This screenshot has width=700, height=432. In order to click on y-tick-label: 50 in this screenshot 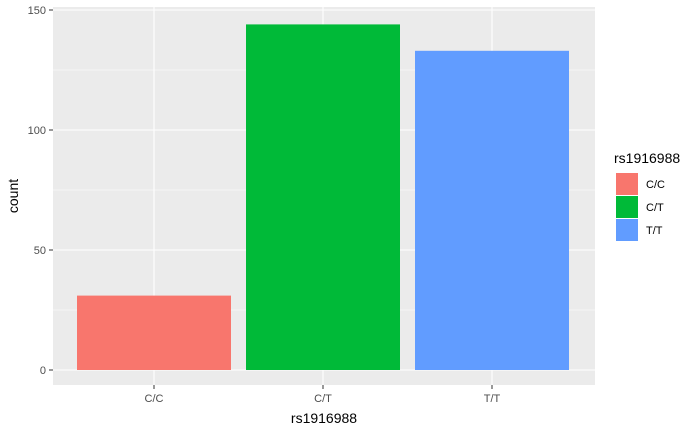, I will do `click(40, 251)`.